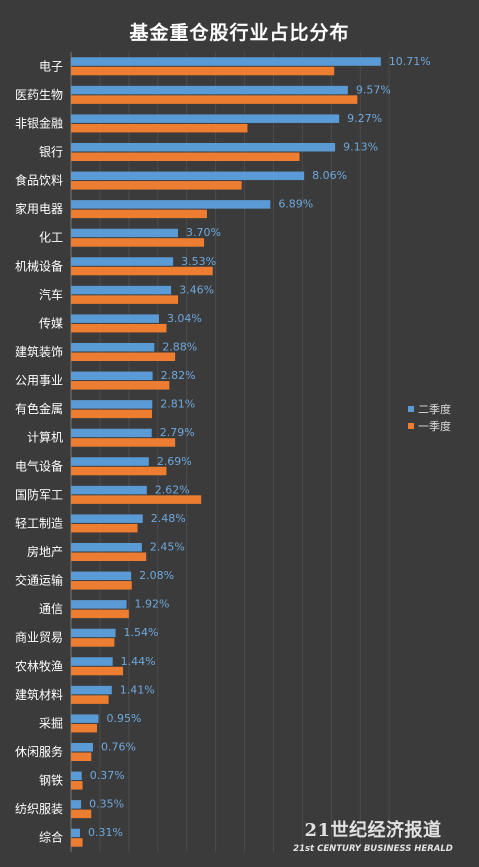  I want to click on category-label: 家用电器, so click(39, 208).